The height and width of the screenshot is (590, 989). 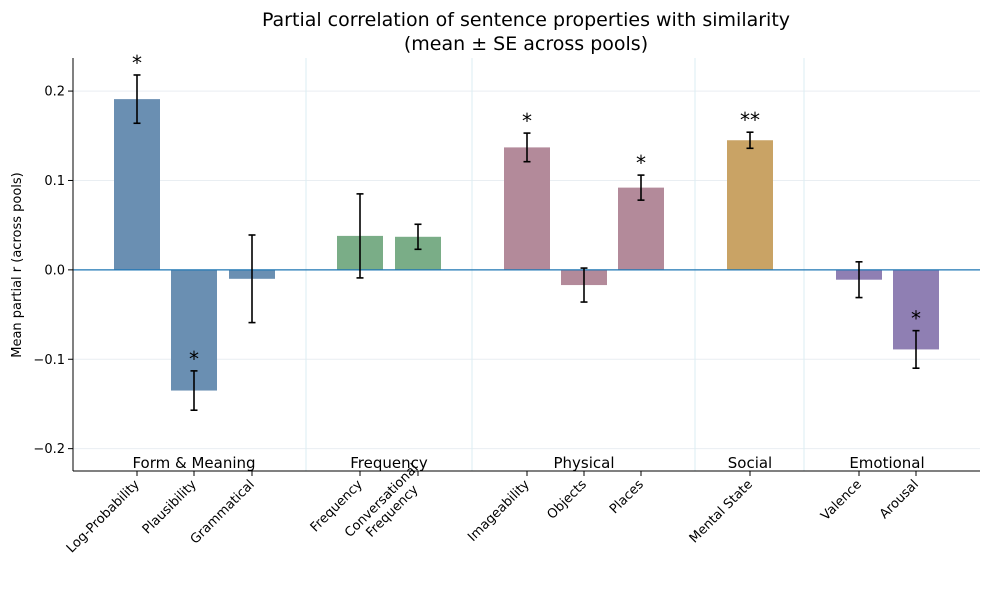 I want to click on x-tick-label: Places, so click(x=627, y=497).